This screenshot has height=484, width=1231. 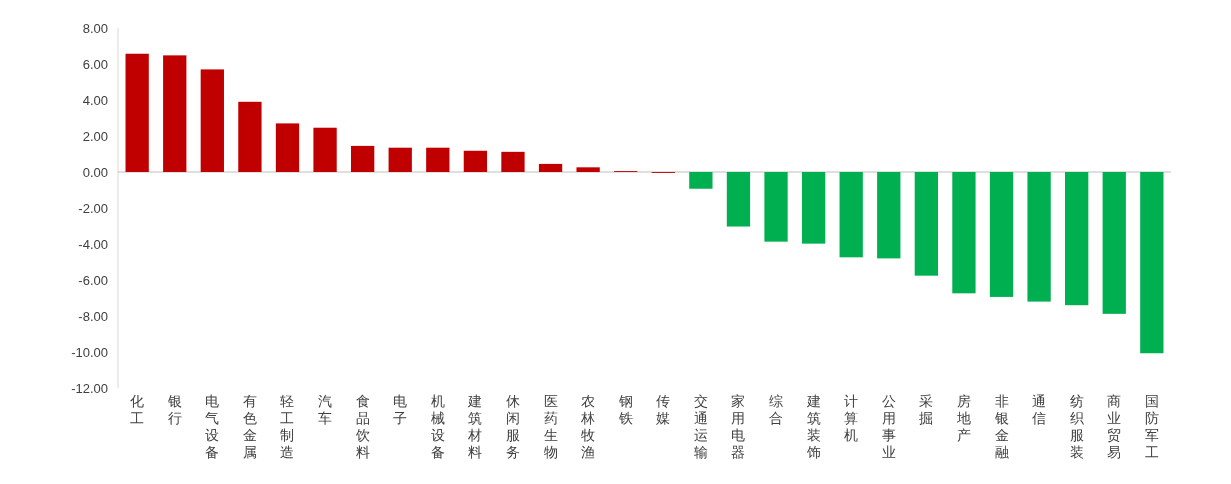 What do you see at coordinates (95, 136) in the screenshot?
I see `y-tick-label: 2.00` at bounding box center [95, 136].